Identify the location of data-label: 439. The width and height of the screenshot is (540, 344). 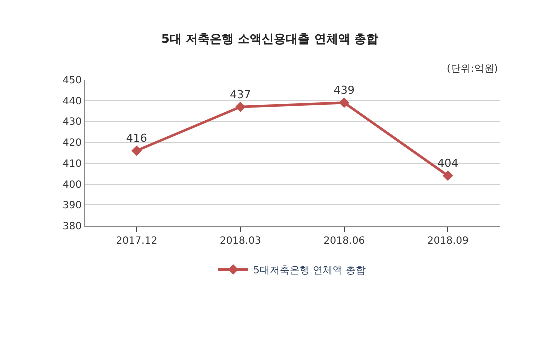
(344, 91).